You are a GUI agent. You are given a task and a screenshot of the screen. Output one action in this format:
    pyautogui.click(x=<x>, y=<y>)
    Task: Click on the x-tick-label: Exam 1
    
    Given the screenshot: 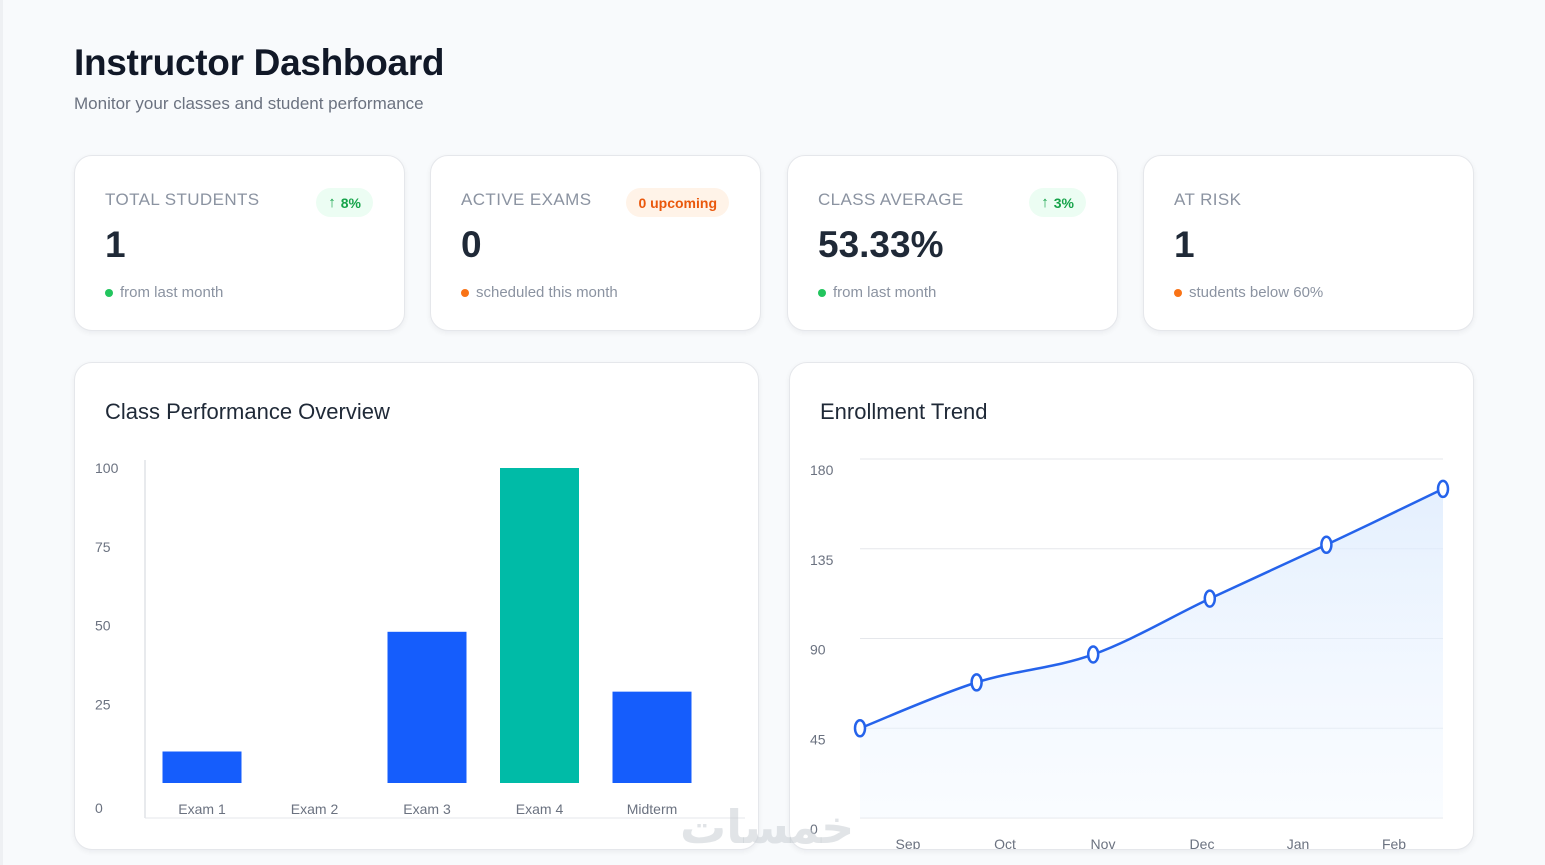 What is the action you would take?
    pyautogui.click(x=202, y=809)
    